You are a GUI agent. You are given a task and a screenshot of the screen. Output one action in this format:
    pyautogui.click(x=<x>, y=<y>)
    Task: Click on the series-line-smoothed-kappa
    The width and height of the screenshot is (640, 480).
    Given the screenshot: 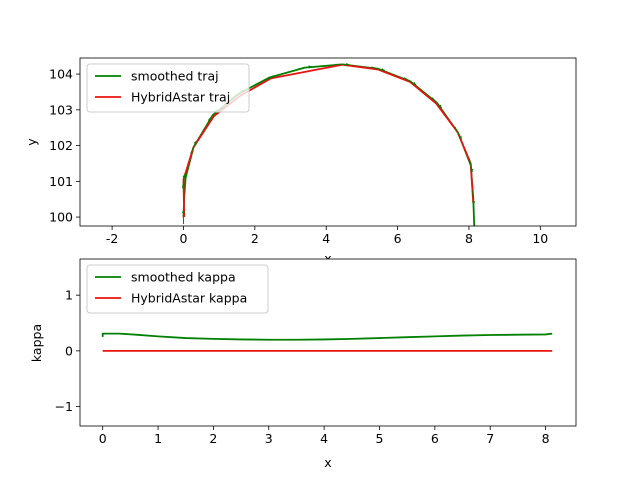 What is the action you would take?
    pyautogui.click(x=327, y=336)
    